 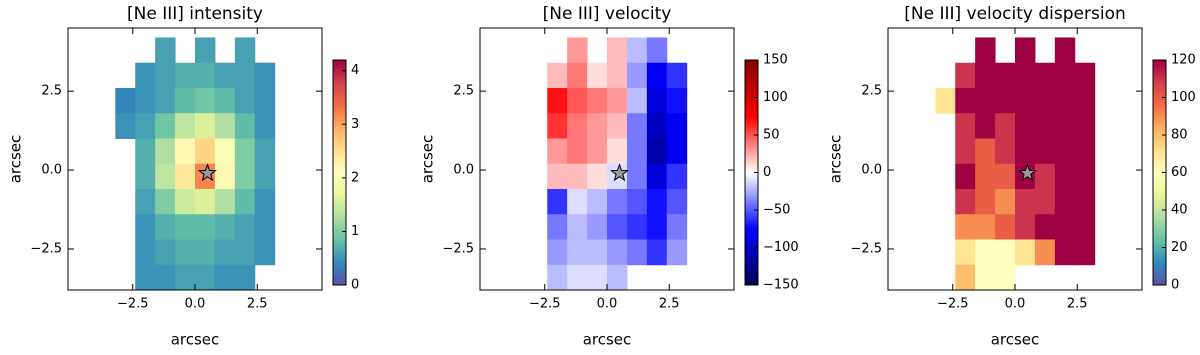 What do you see at coordinates (781, 247) in the screenshot?
I see `colorbar-tick-label: −100` at bounding box center [781, 247].